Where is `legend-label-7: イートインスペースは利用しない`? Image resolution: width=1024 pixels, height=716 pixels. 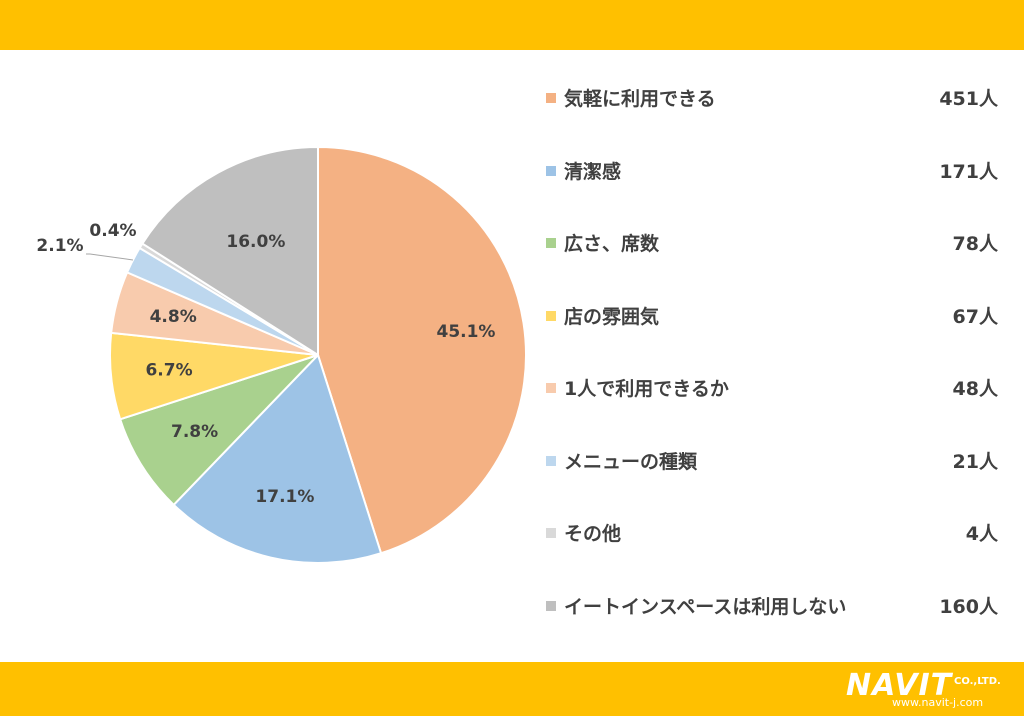
legend-label-7: イートインスペースは利用しない is located at coordinates (705, 606).